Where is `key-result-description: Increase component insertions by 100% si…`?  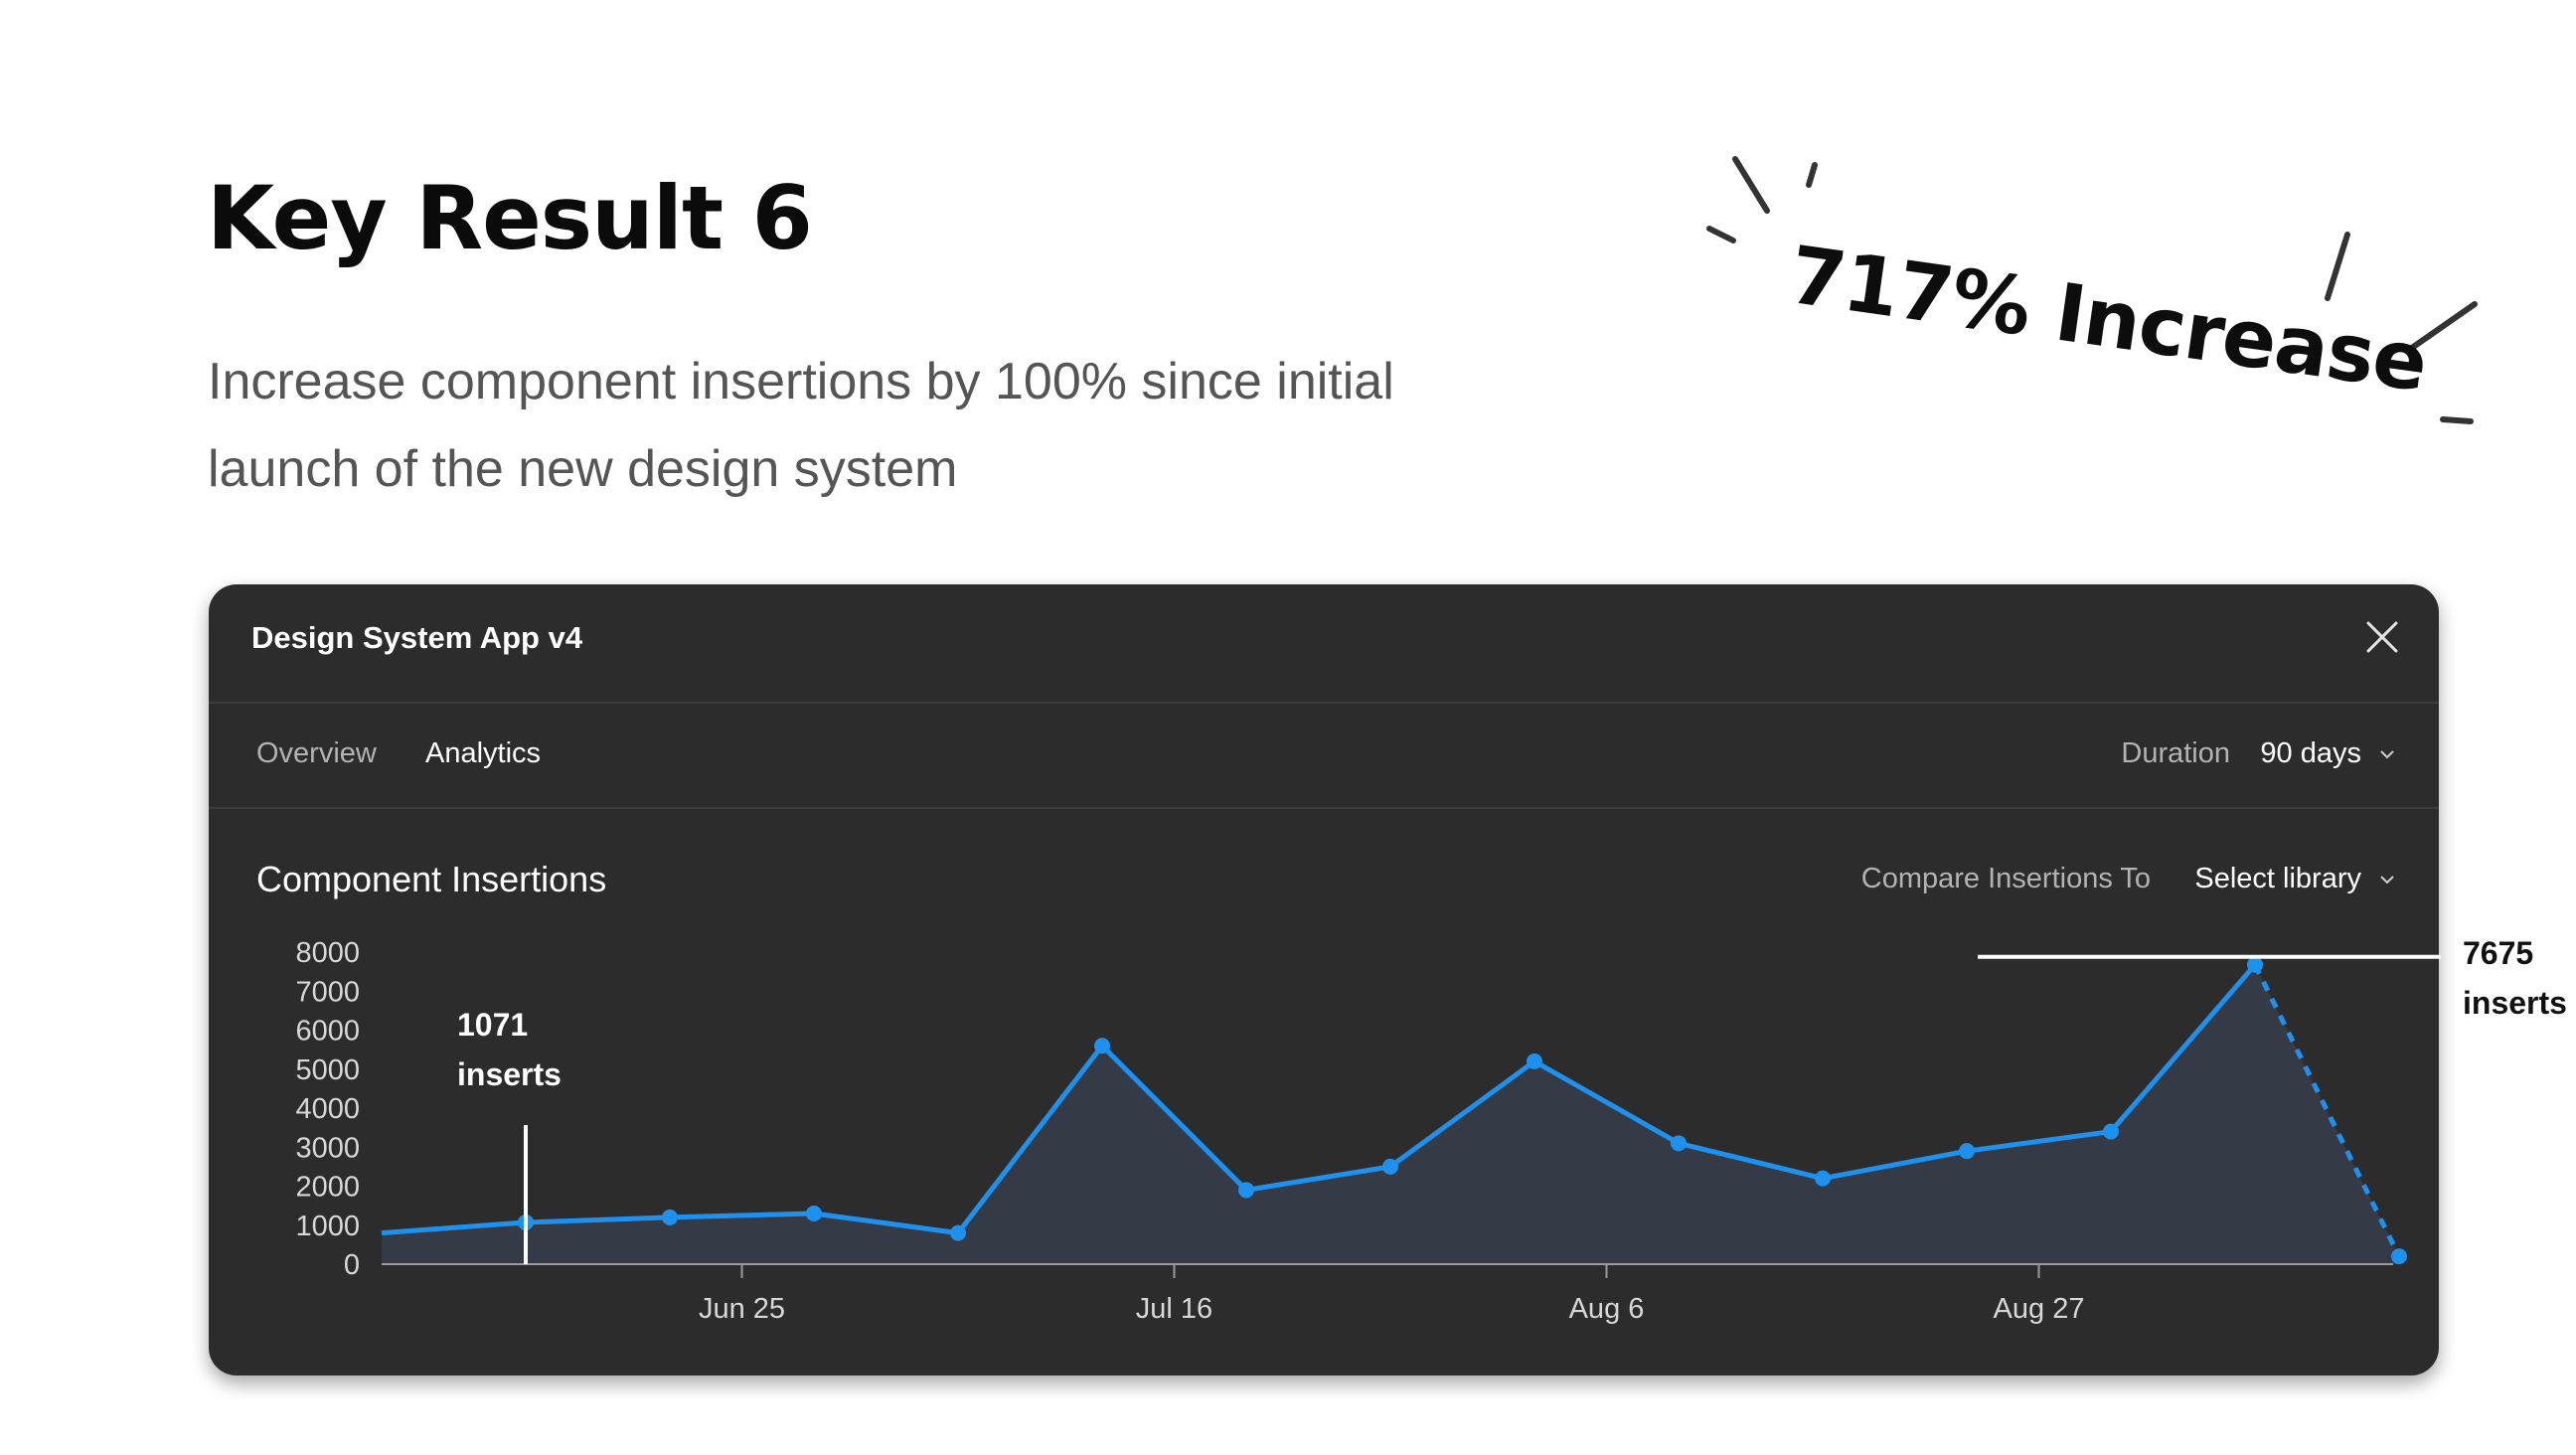
key-result-description: Increase component insertions by 100% si… is located at coordinates (801, 425).